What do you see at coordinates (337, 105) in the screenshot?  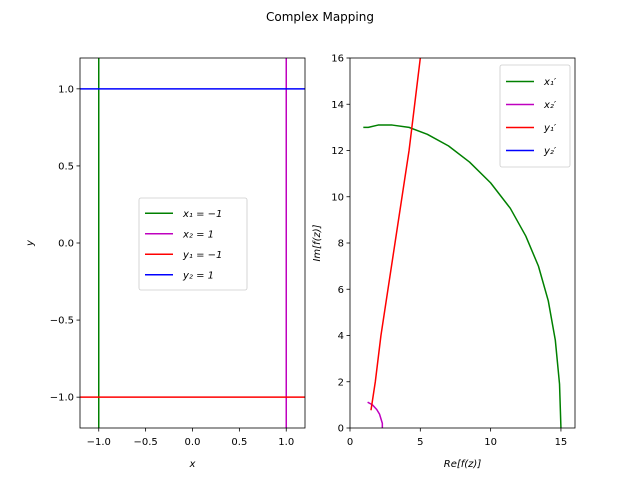 I see `right-y-tick-label: 14` at bounding box center [337, 105].